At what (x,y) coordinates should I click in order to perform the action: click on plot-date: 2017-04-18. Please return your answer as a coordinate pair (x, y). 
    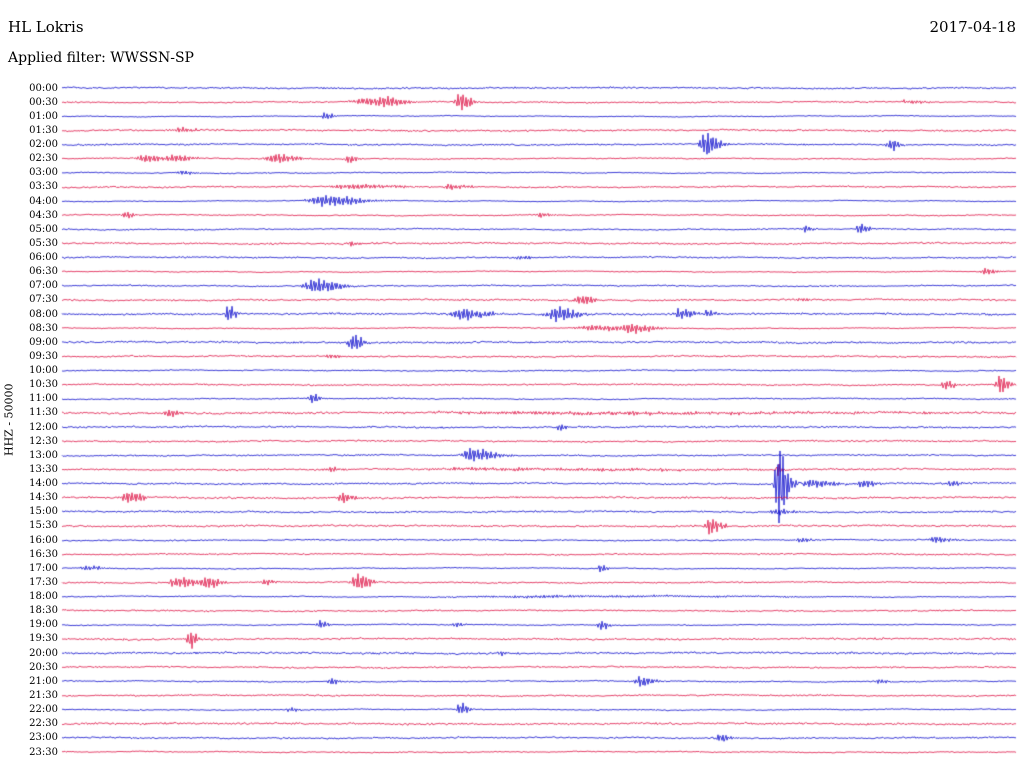
    Looking at the image, I should click on (972, 27).